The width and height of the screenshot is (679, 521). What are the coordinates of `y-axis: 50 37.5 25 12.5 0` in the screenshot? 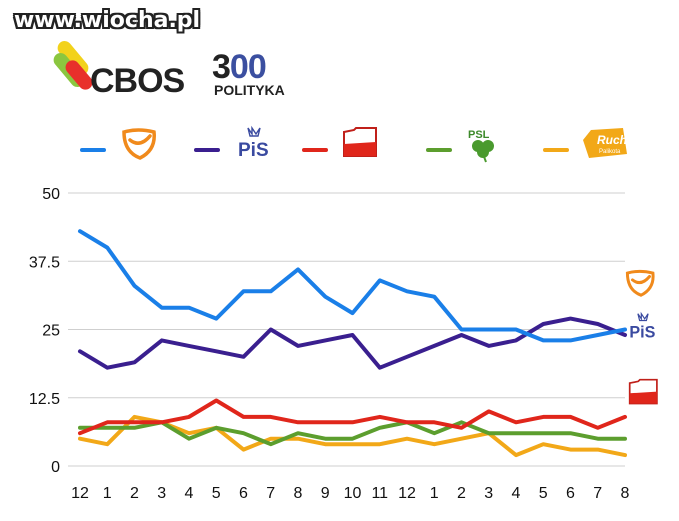 It's located at (44, 331).